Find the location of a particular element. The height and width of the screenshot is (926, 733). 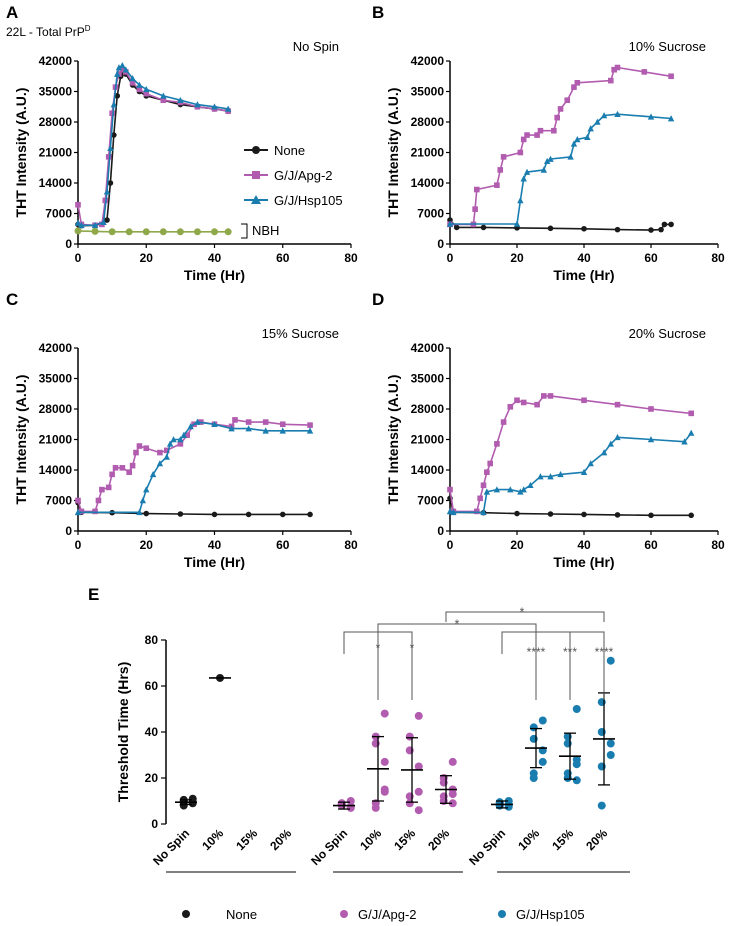

x-tick-label: 60 is located at coordinates (651, 258).